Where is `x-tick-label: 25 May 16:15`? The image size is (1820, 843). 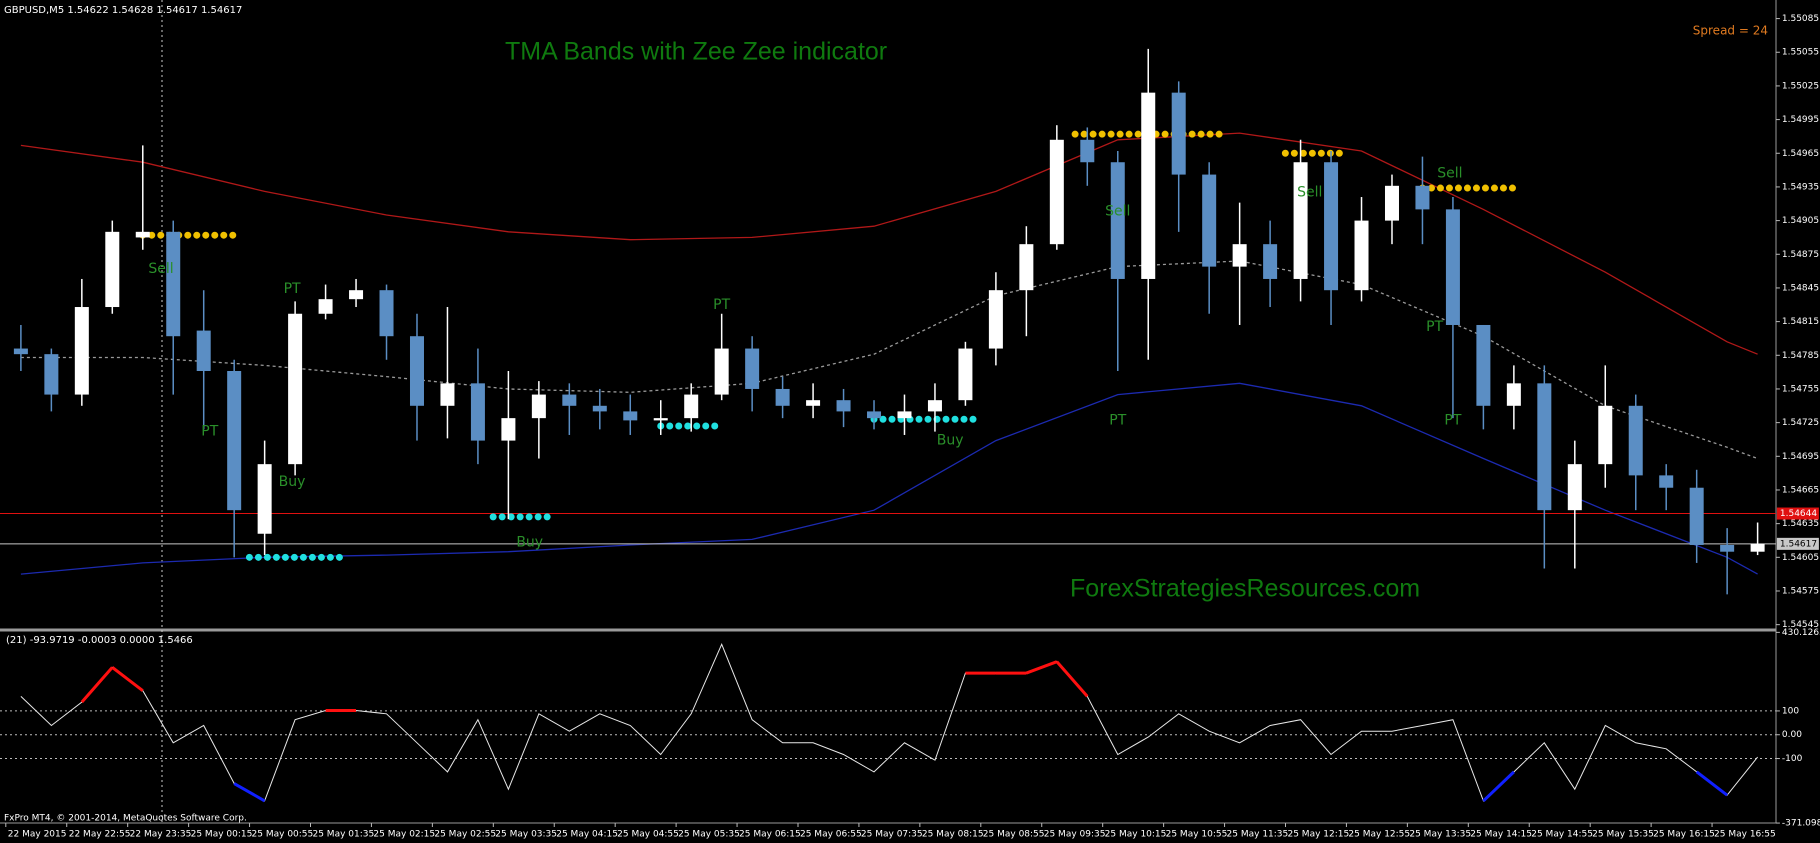 x-tick-label: 25 May 16:15 is located at coordinates (1684, 835).